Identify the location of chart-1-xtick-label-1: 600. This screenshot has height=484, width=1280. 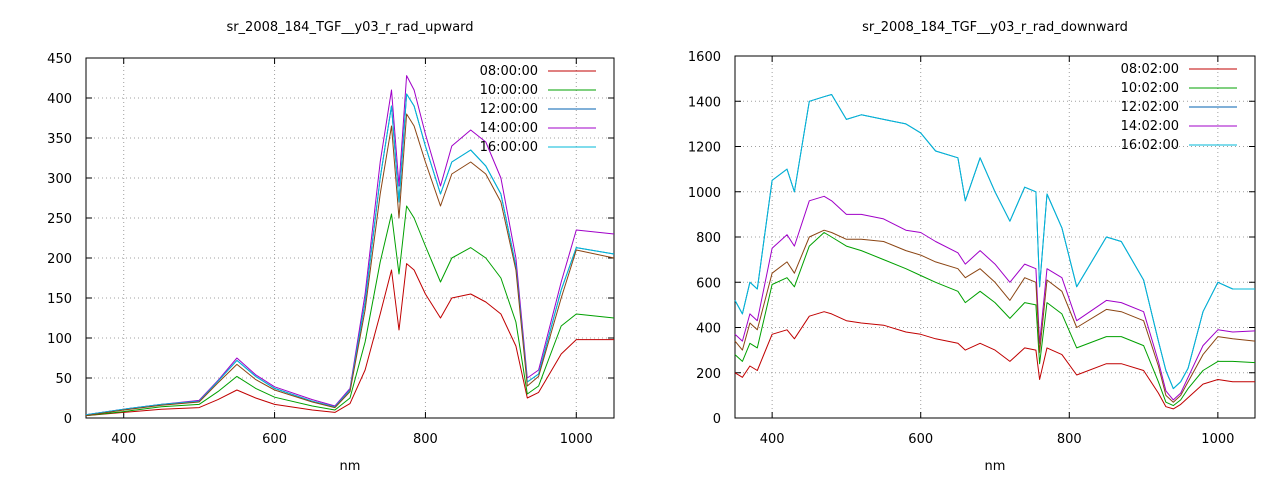
(274, 439).